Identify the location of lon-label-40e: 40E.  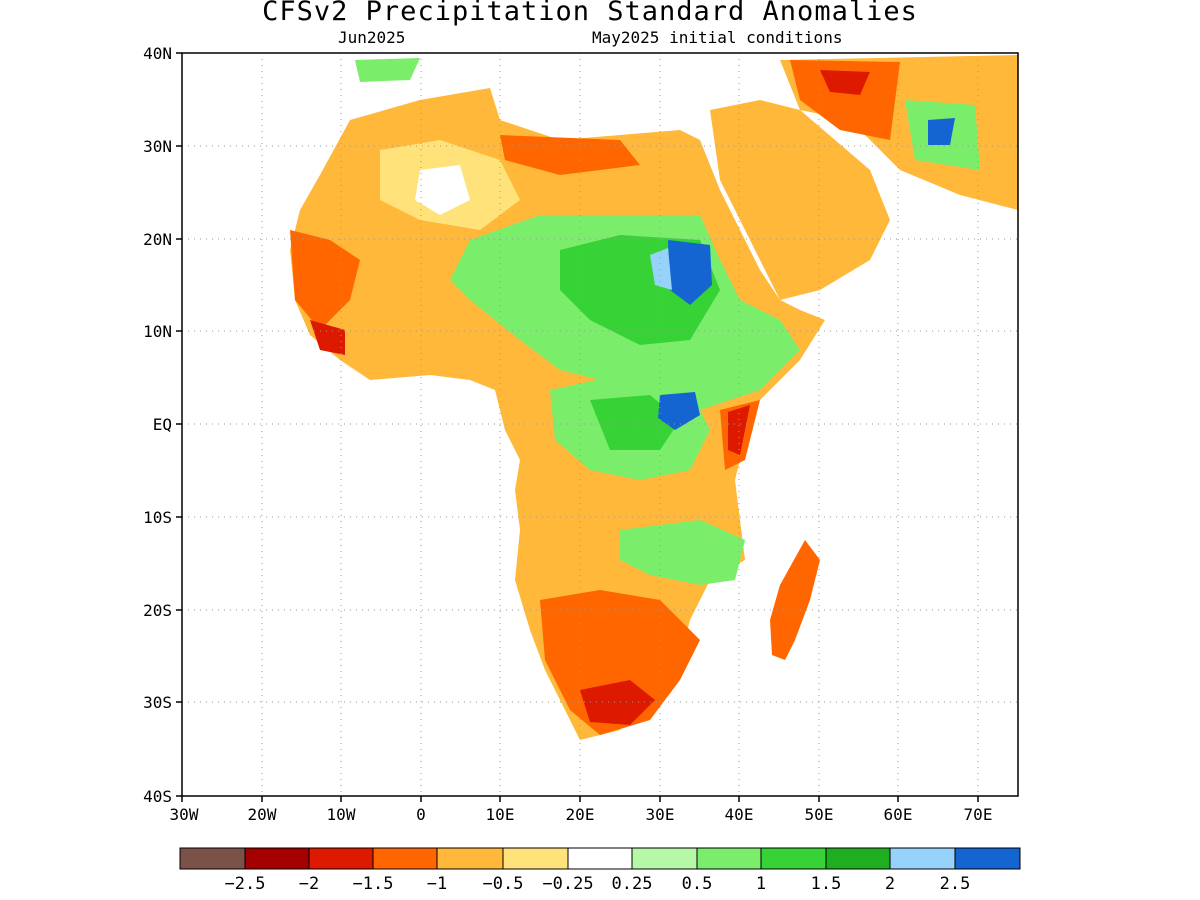
(739, 814).